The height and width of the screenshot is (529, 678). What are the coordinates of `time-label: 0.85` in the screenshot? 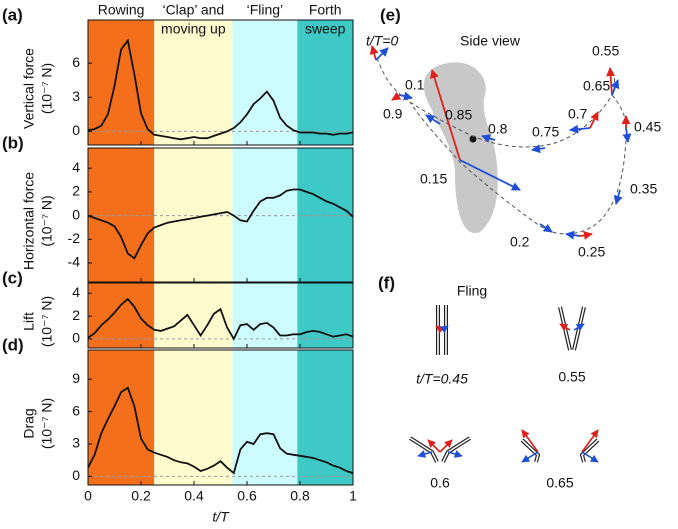 It's located at (458, 115).